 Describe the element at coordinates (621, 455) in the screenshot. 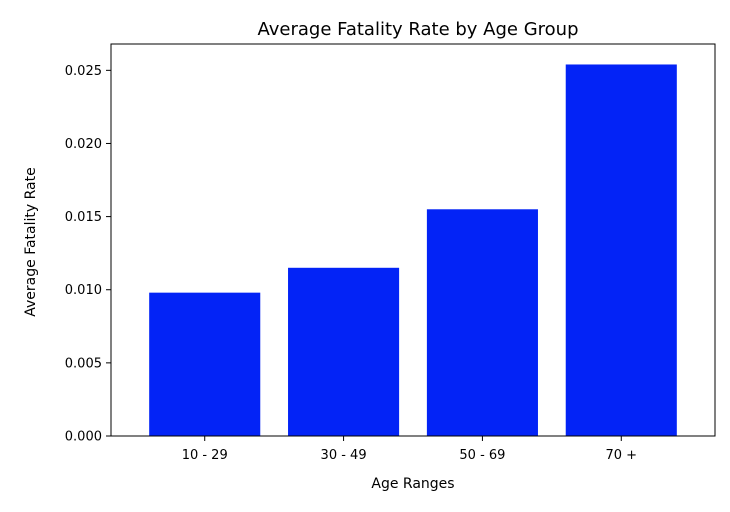

I see `x-tick-label: 70 +` at that location.